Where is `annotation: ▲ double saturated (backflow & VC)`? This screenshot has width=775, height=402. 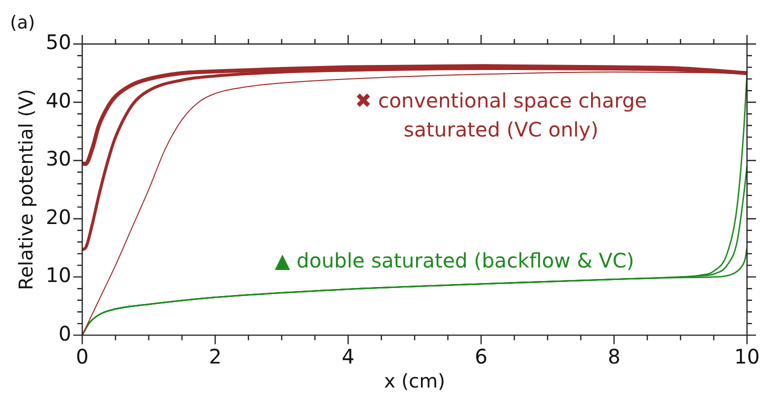
annotation: ▲ double saturated (backflow & VC) is located at coordinates (454, 260).